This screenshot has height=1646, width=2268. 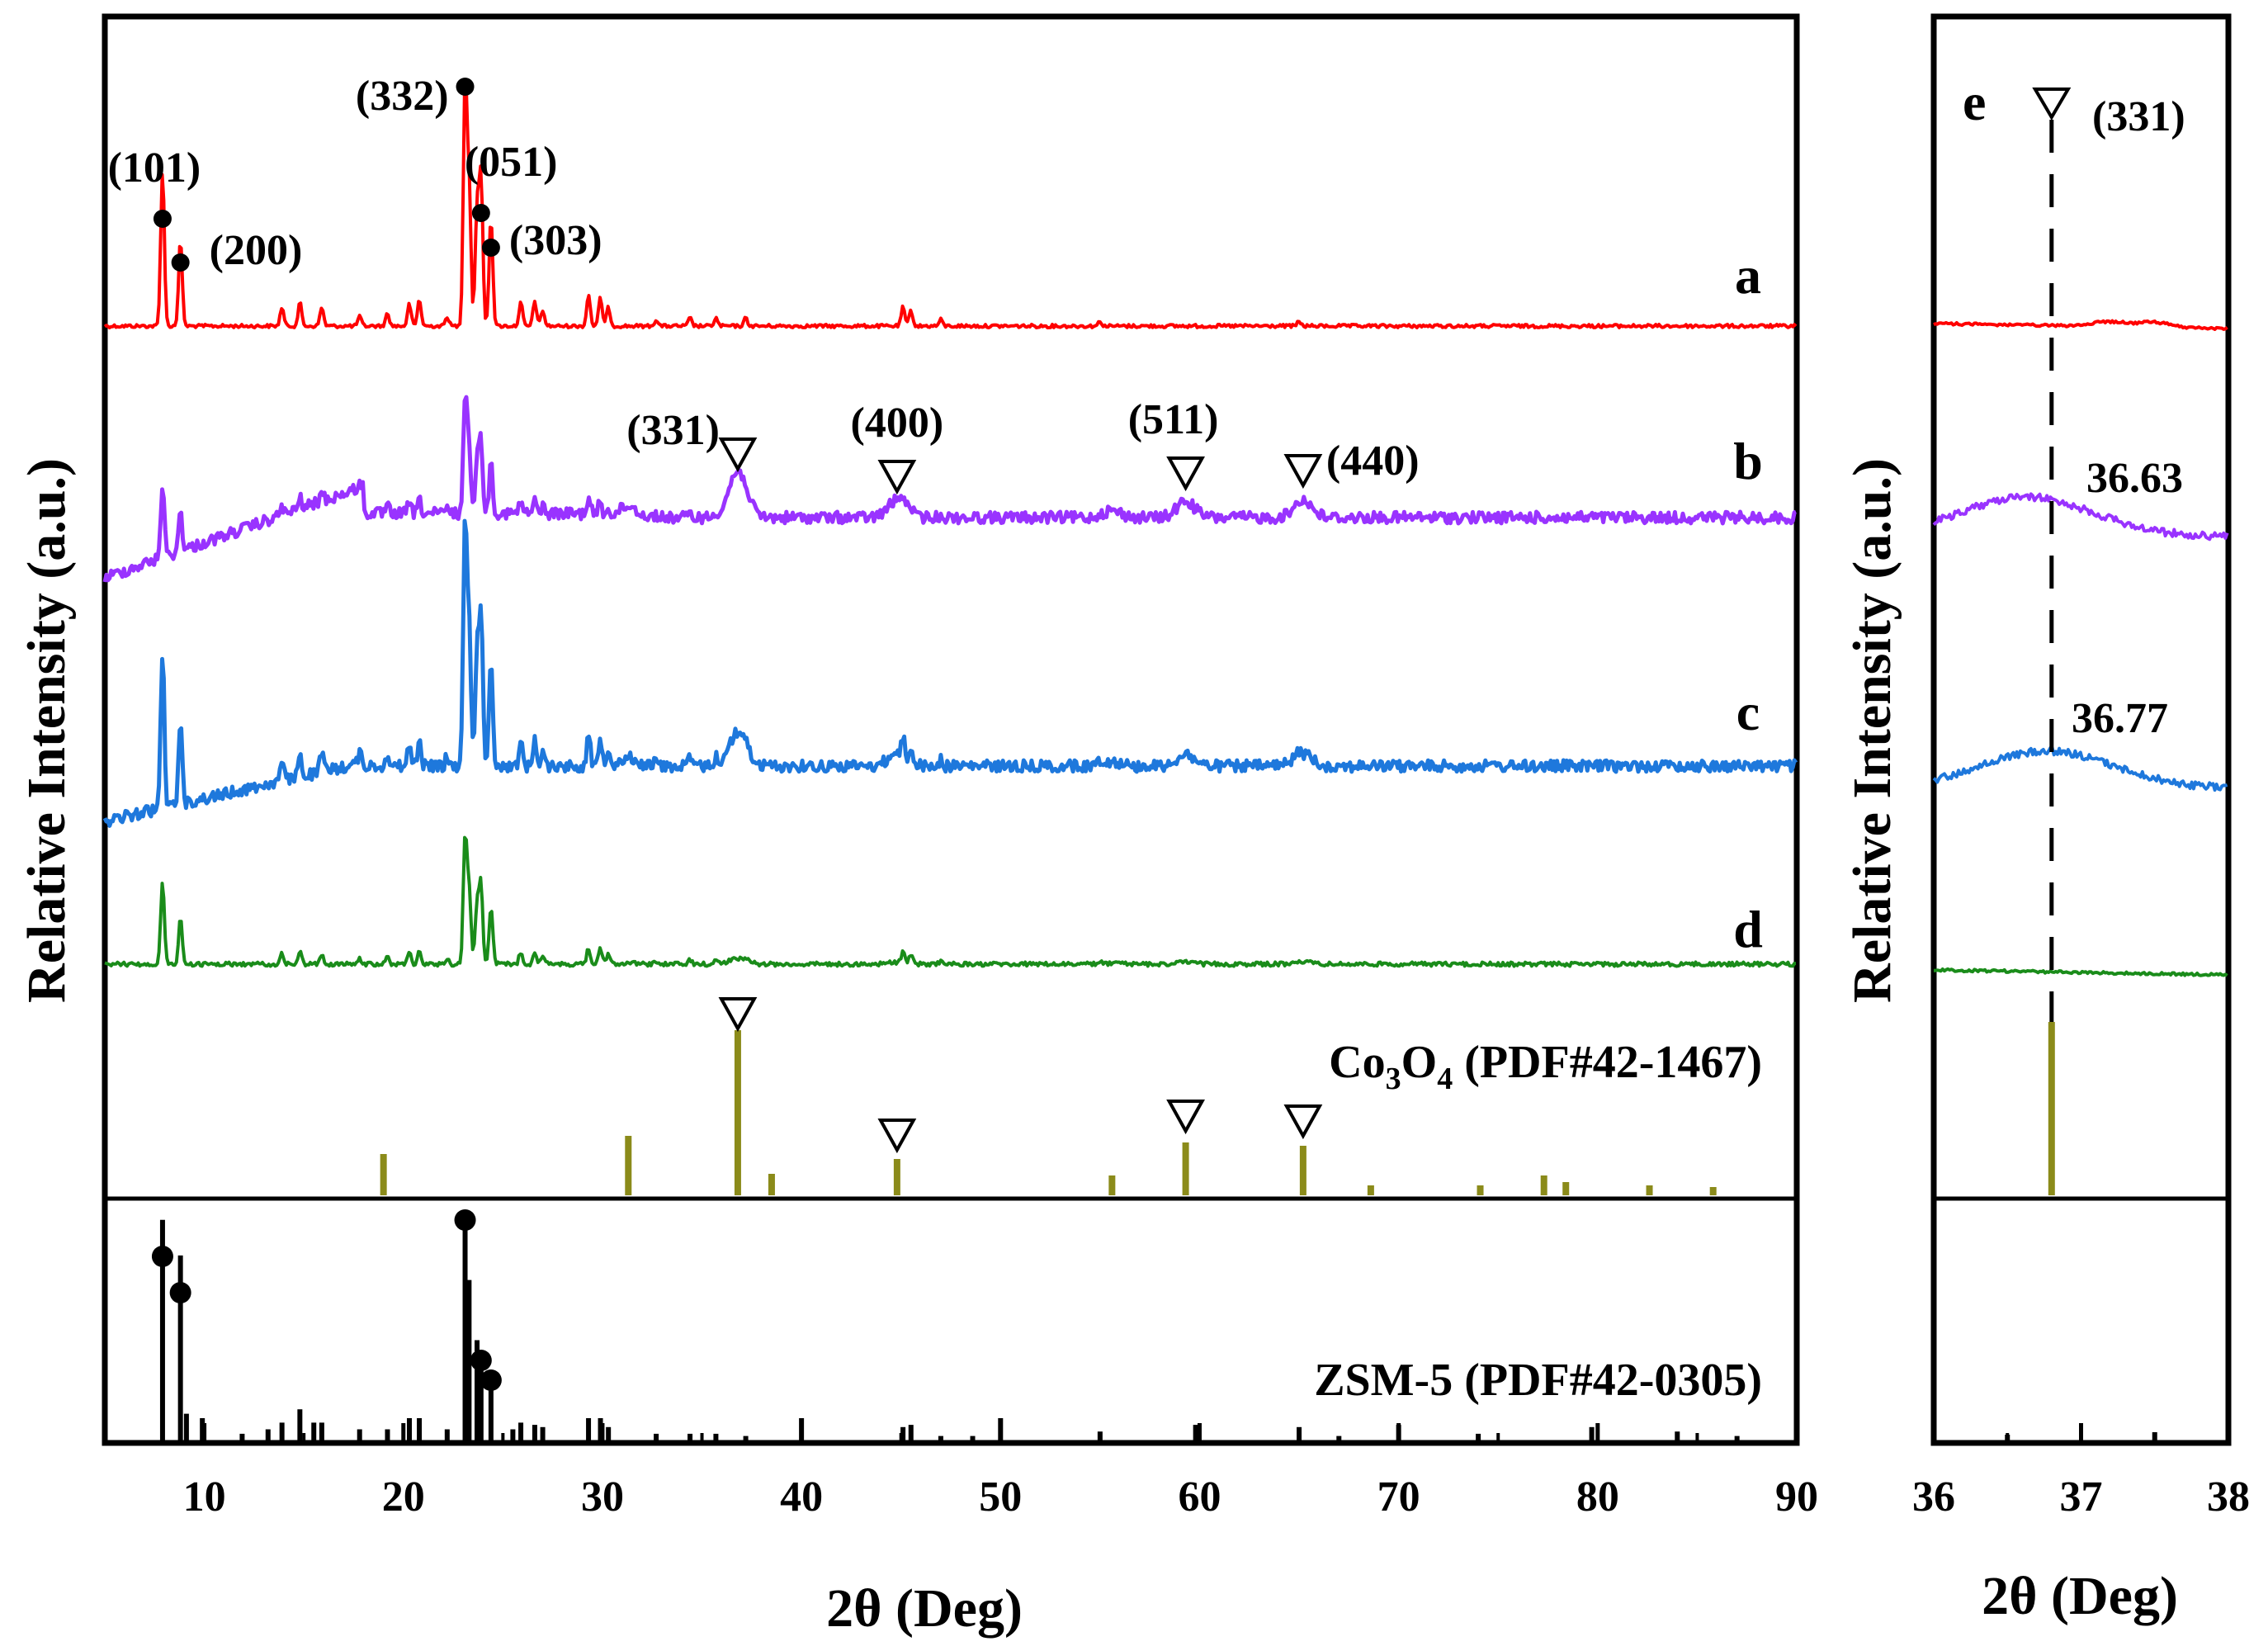 I want to click on zsm5-peak-label: (051), so click(x=511, y=162).